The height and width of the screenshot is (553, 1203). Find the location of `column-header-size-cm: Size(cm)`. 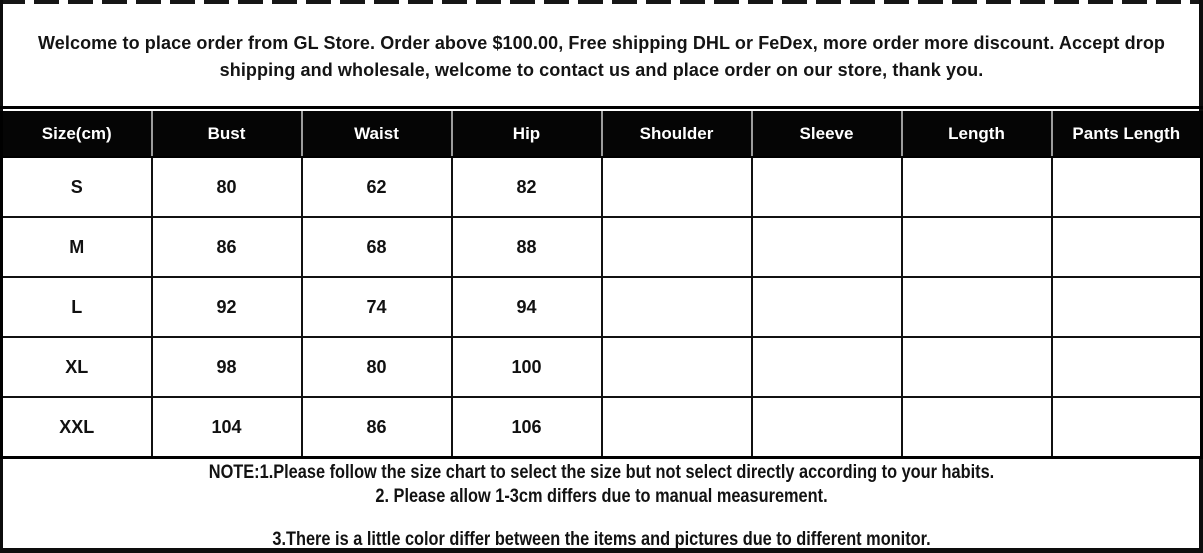

column-header-size-cm: Size(cm) is located at coordinates (76, 134).